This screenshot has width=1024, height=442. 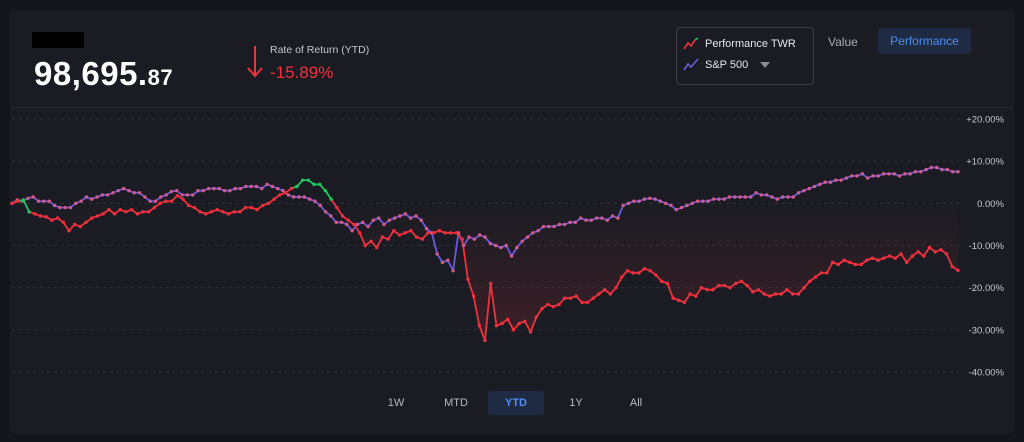 What do you see at coordinates (987, 246) in the screenshot?
I see `y-tick-label: -10.00%` at bounding box center [987, 246].